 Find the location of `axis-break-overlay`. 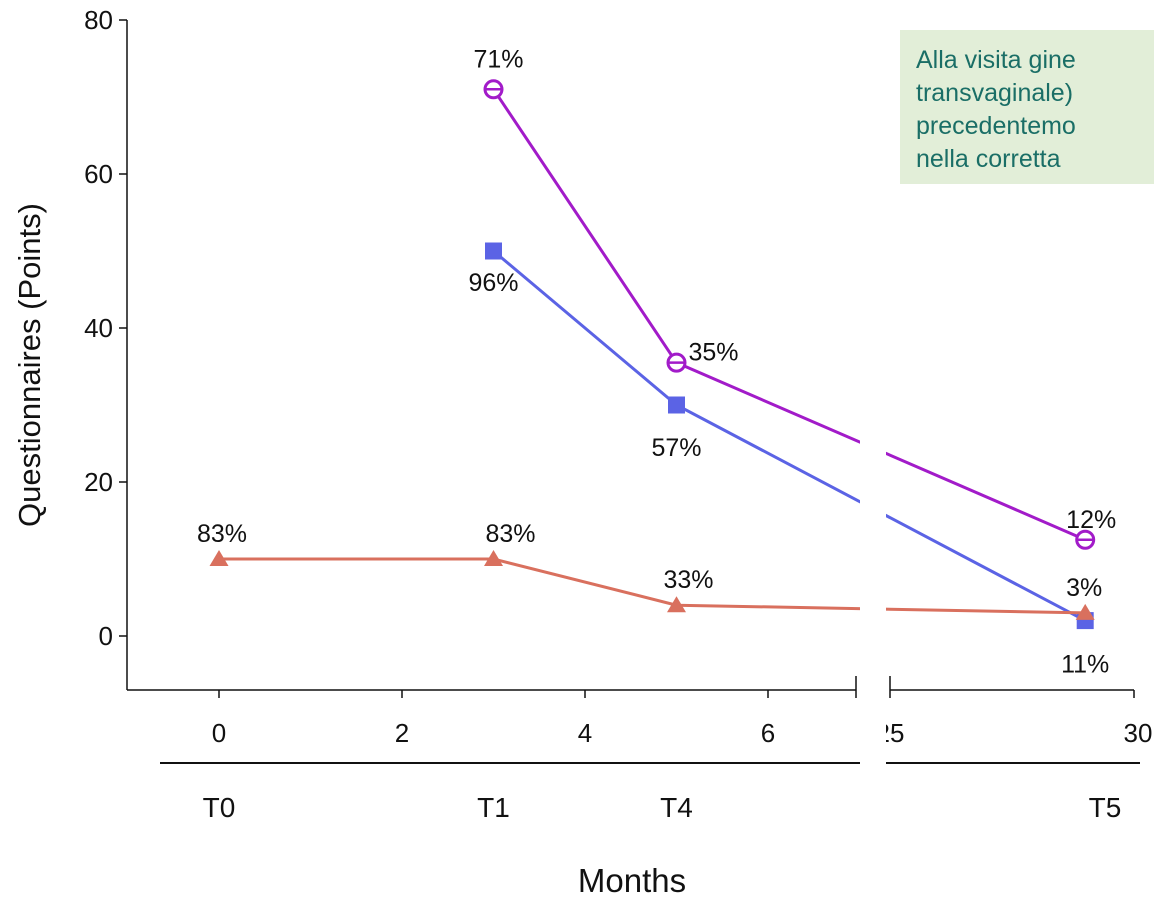

axis-break-overlay is located at coordinates (873, 651).